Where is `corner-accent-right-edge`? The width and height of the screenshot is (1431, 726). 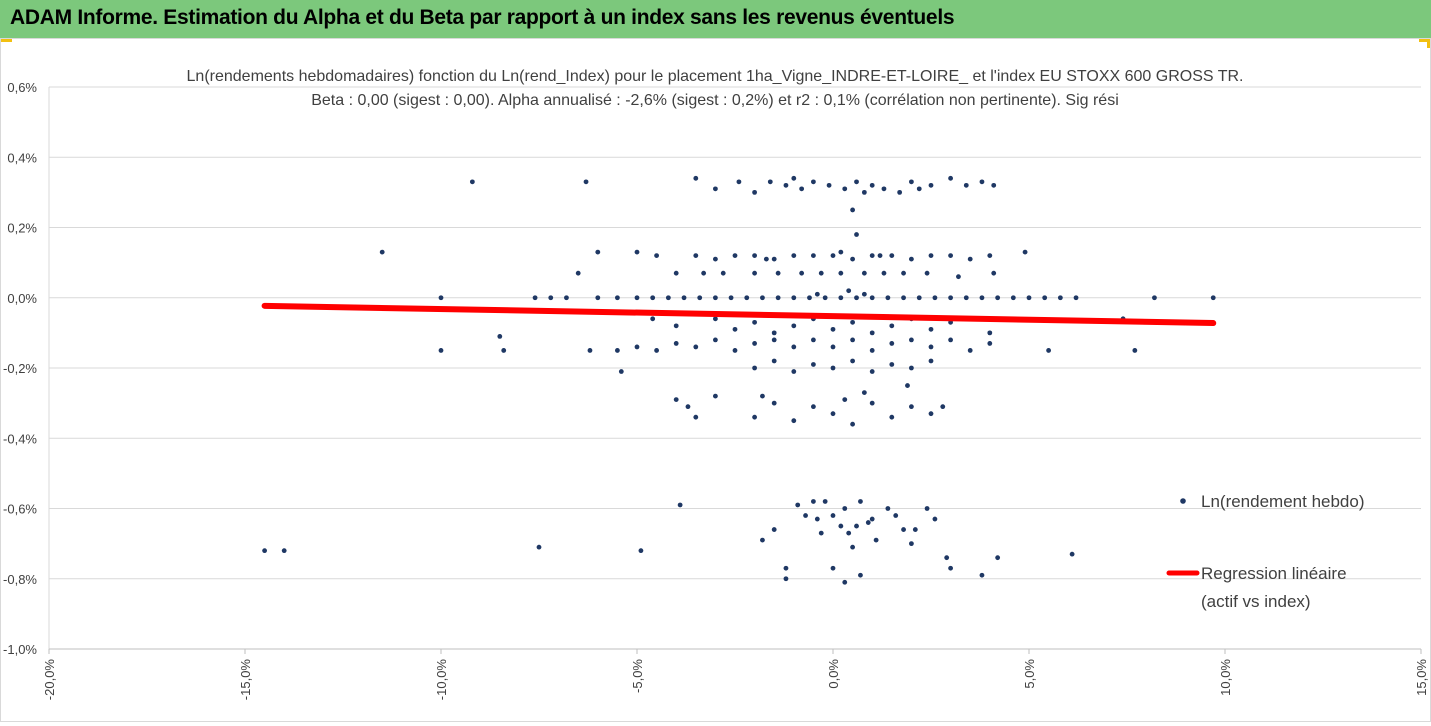
corner-accent-right-edge is located at coordinates (1429, 43).